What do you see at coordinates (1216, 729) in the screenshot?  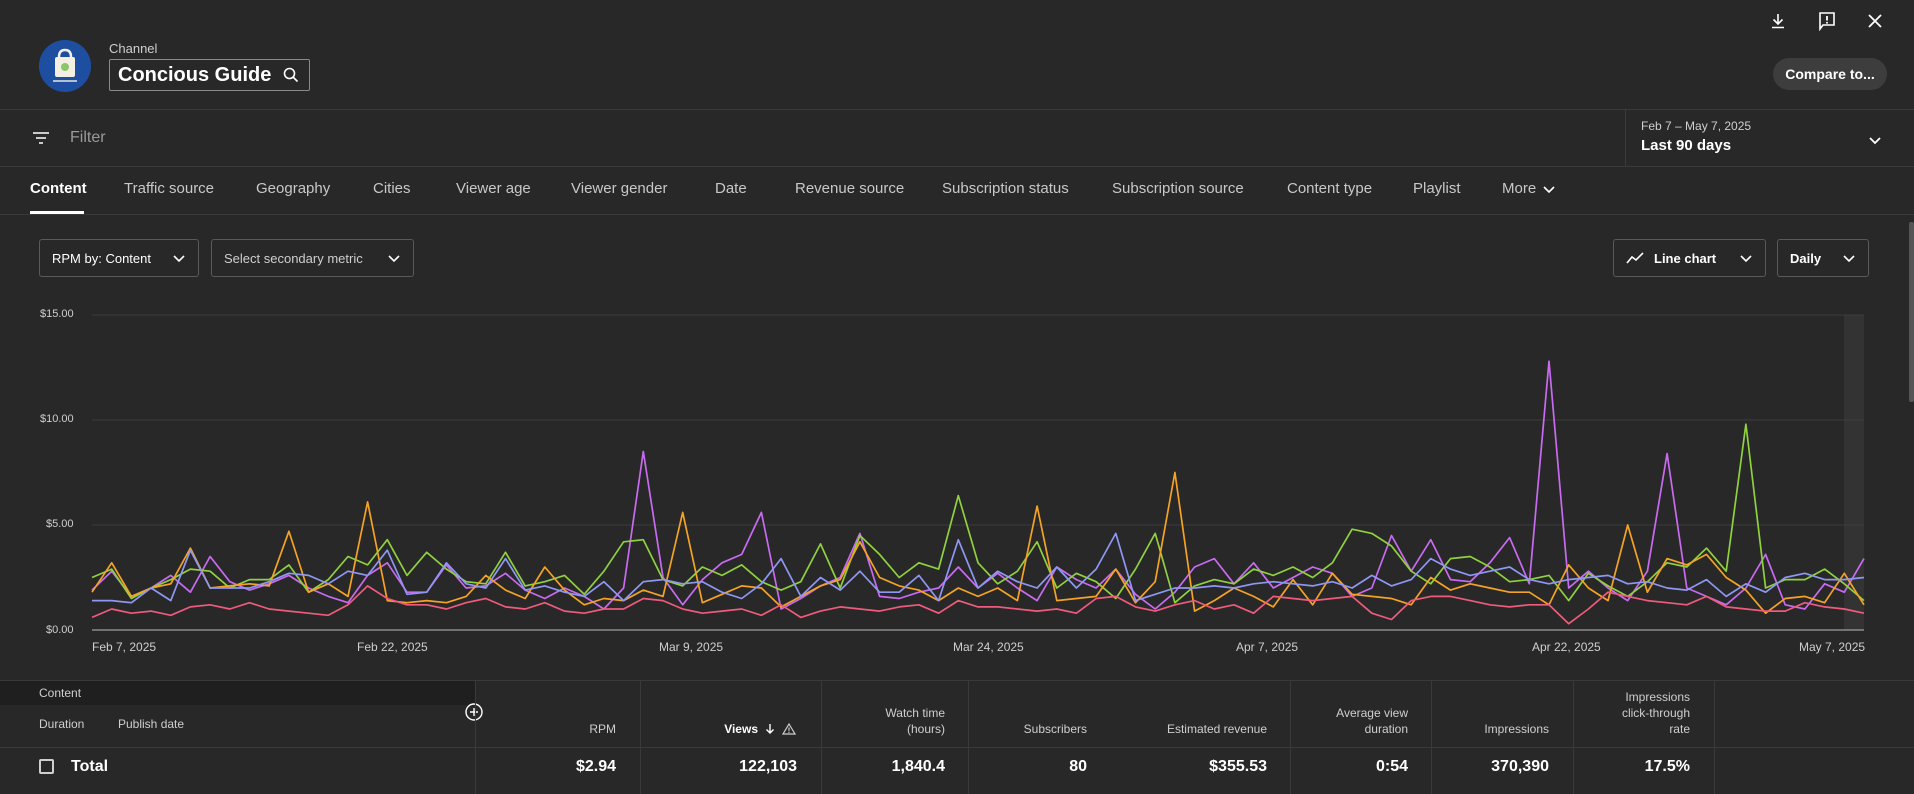 I see `estimated-revenue-column-header: Estimated revenue` at bounding box center [1216, 729].